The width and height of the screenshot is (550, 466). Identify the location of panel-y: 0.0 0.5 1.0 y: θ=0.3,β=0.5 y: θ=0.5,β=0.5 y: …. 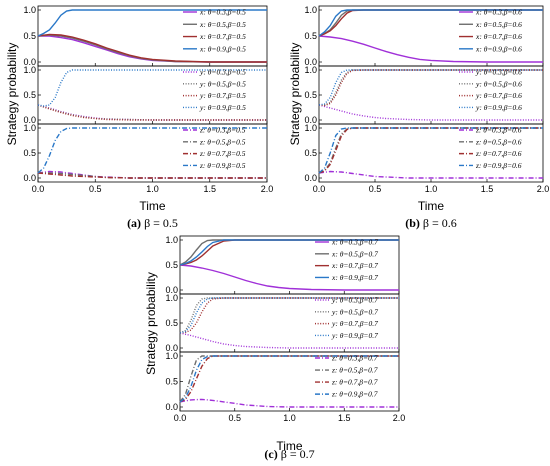
(145, 95).